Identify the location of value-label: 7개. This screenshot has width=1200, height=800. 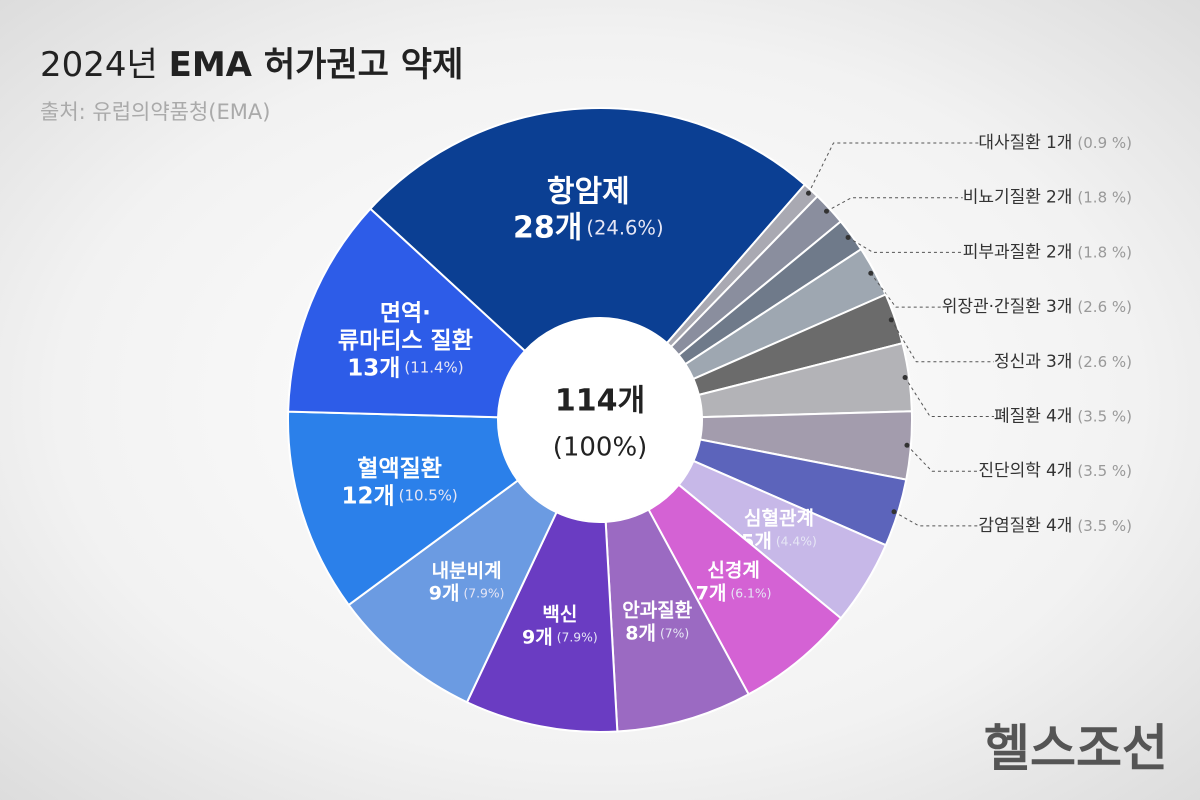
(711, 593).